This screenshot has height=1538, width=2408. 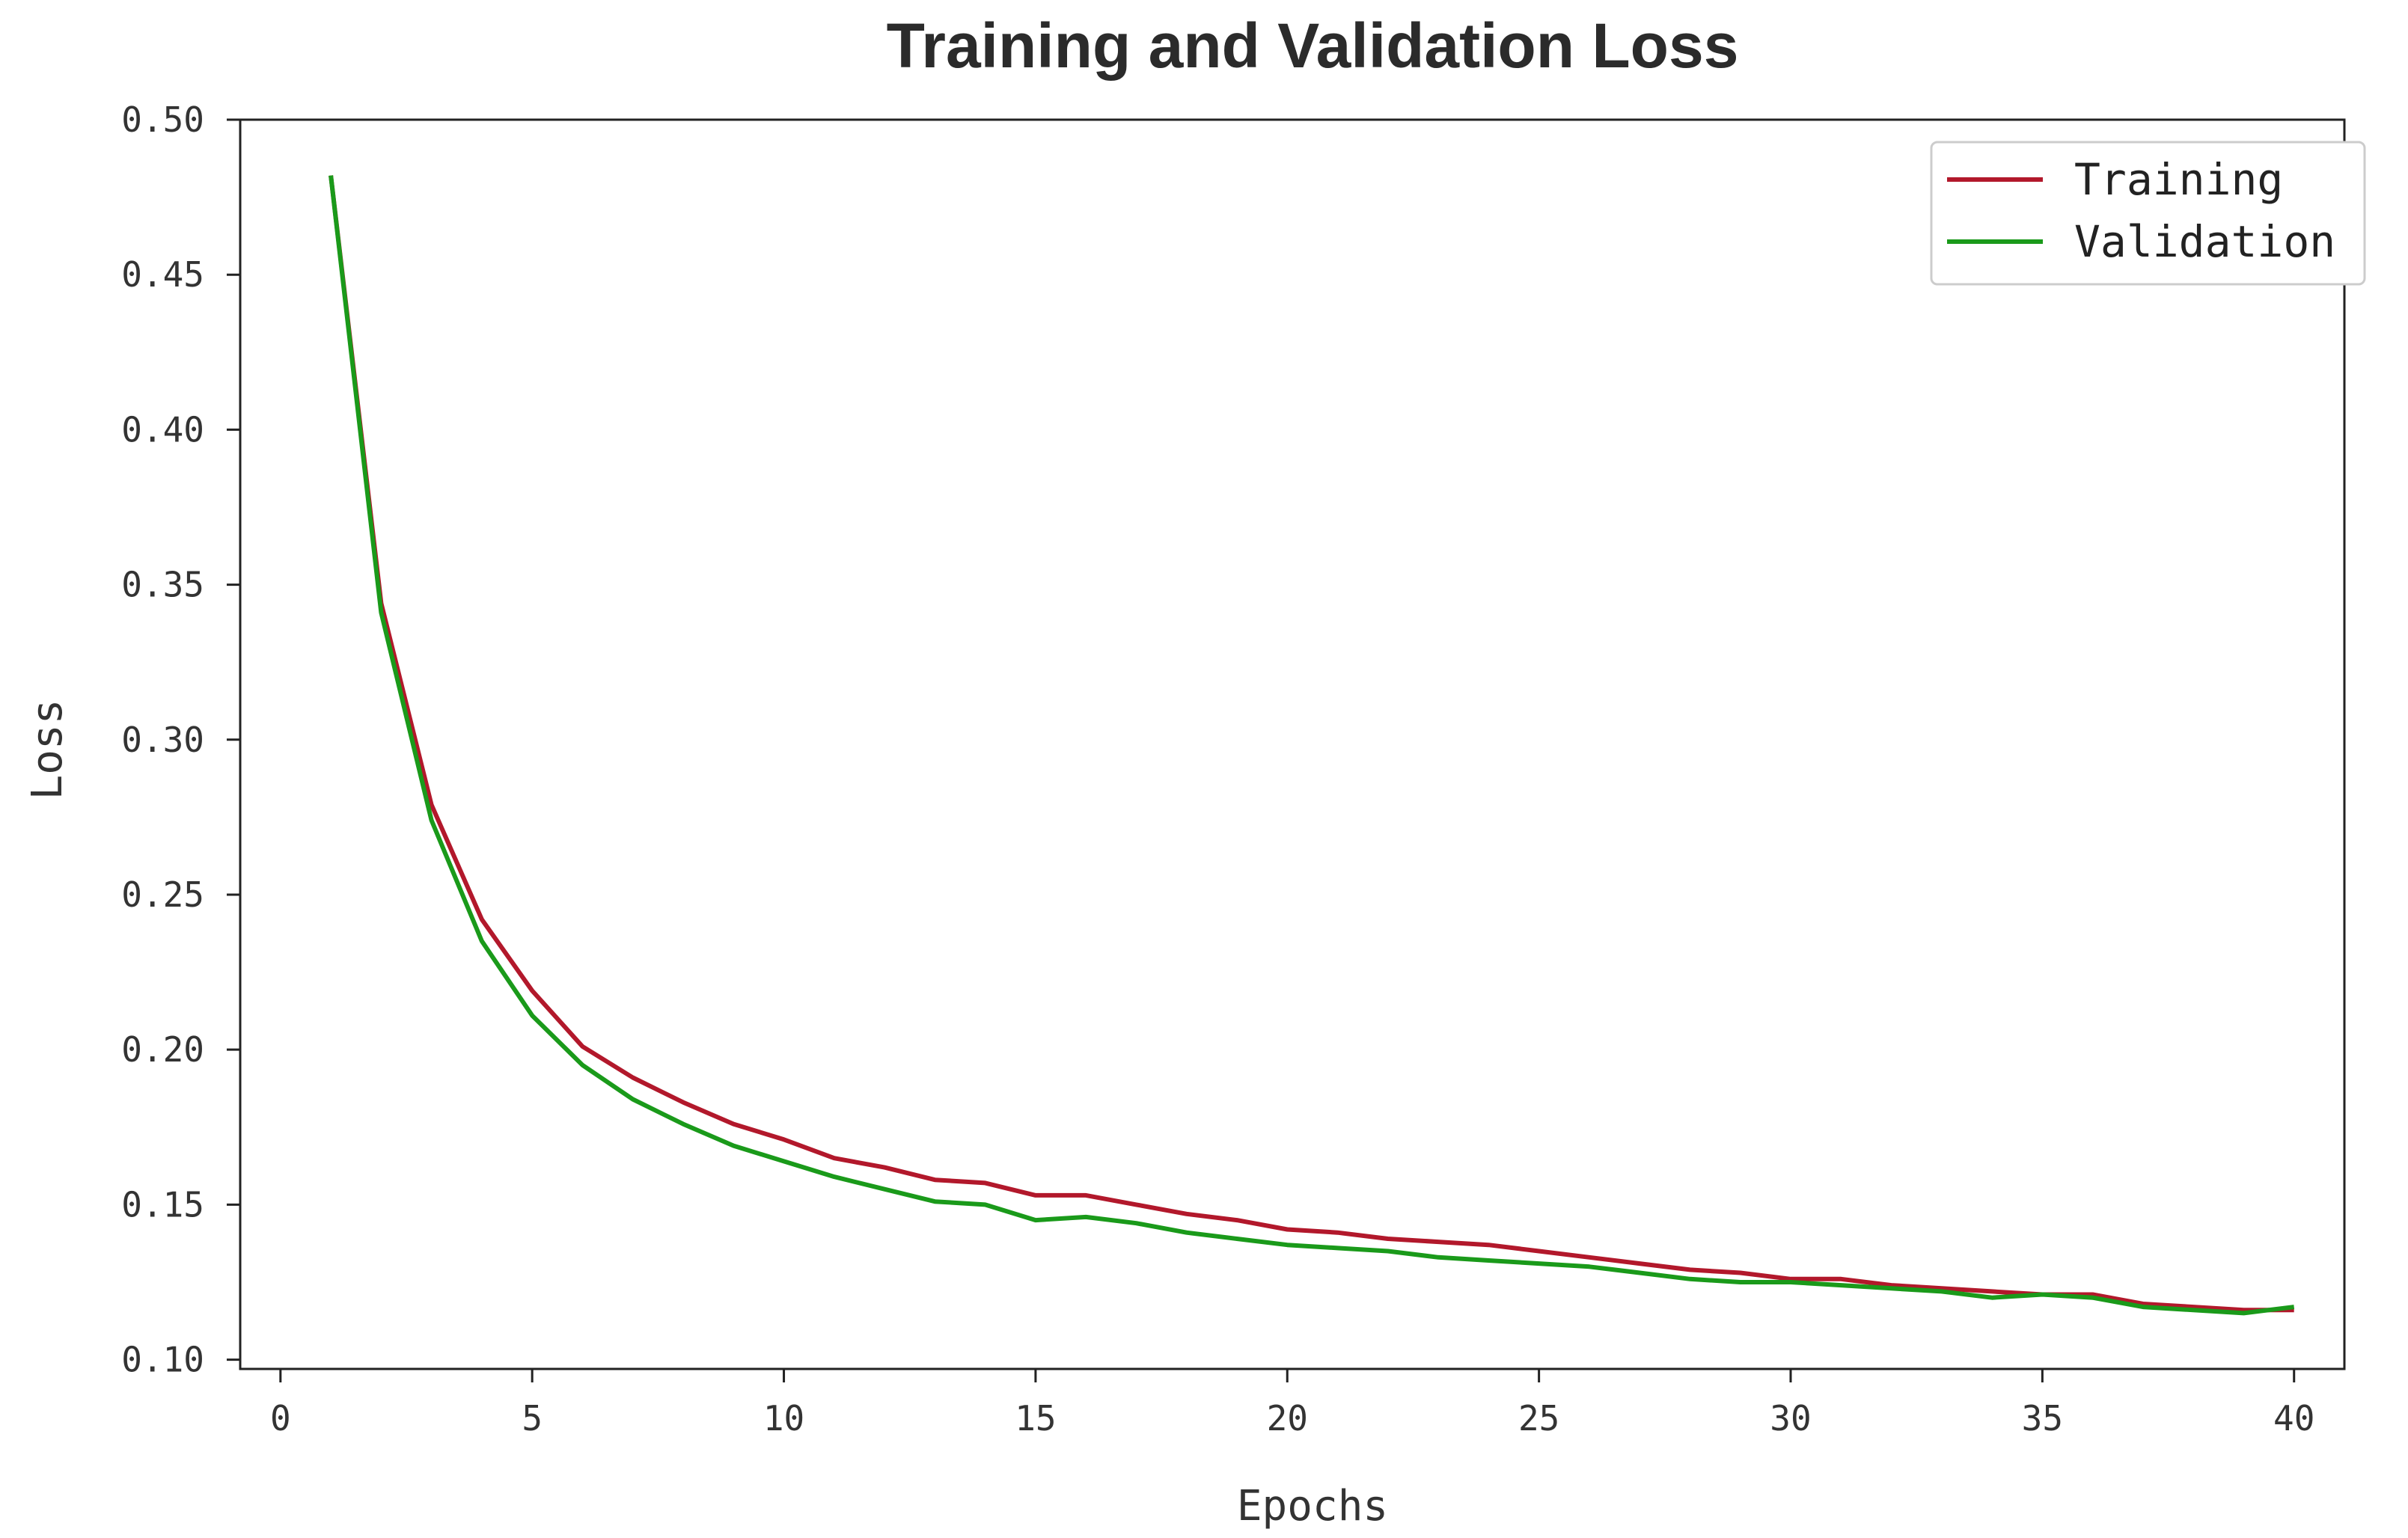 What do you see at coordinates (162, 585) in the screenshot?
I see `y-tick-label: 0.35` at bounding box center [162, 585].